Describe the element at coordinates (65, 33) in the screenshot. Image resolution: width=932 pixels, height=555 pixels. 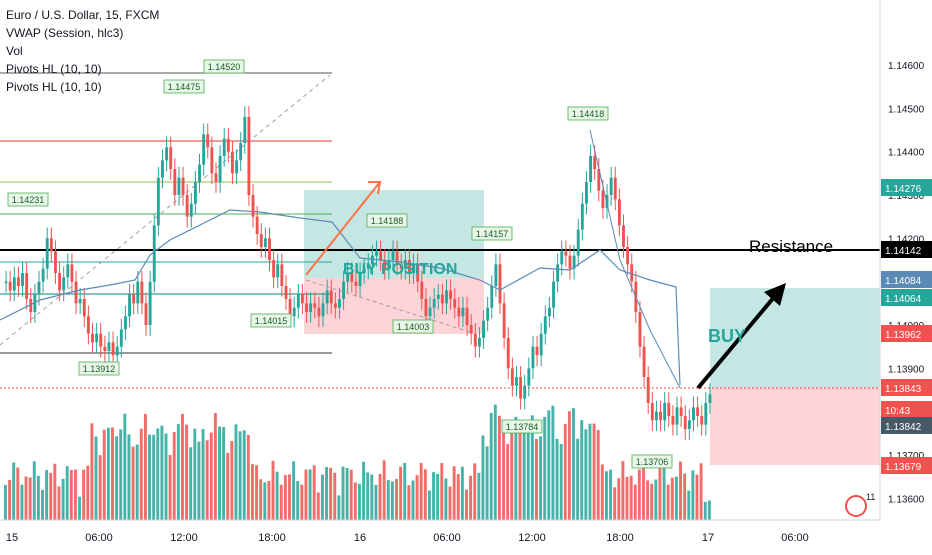
I see `legend-vwap: VWAP (Session, hlc3)` at that location.